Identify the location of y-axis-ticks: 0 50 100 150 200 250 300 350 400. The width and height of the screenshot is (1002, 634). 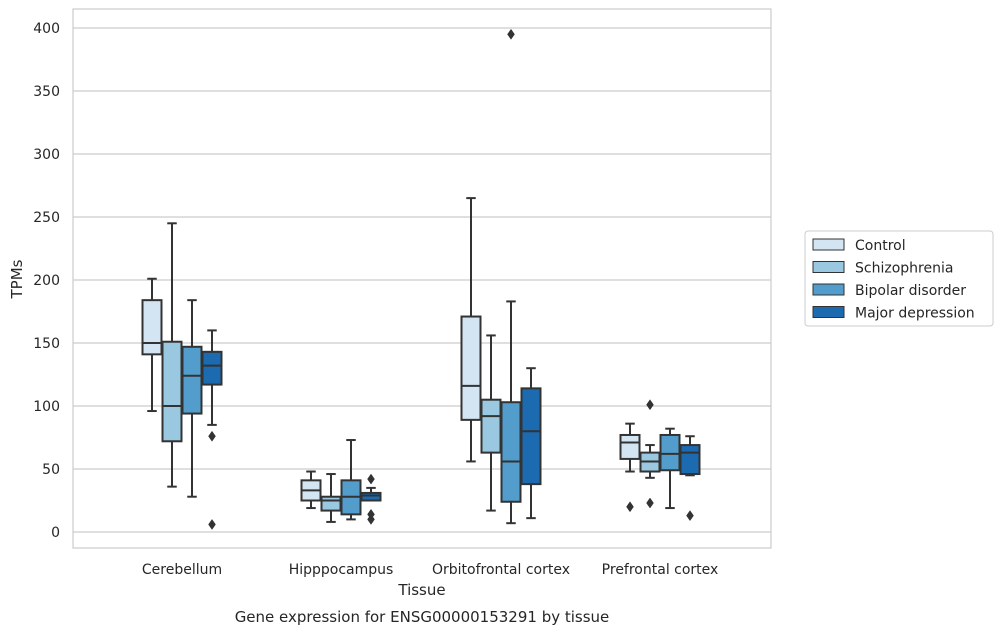
(46, 281).